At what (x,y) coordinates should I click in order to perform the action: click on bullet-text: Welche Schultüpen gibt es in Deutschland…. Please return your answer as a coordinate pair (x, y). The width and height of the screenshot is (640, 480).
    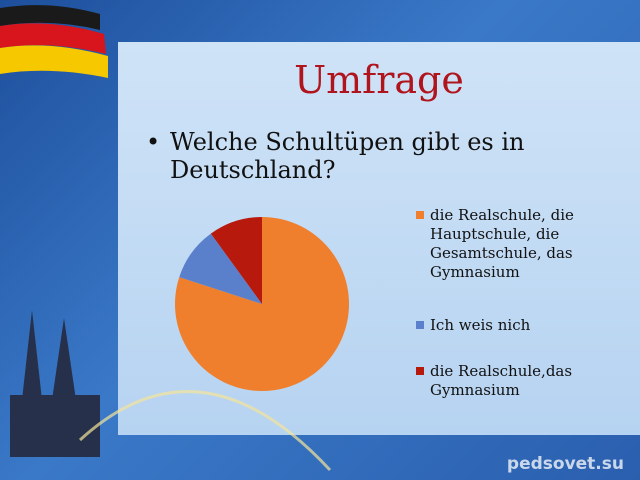
    Looking at the image, I should click on (368, 156).